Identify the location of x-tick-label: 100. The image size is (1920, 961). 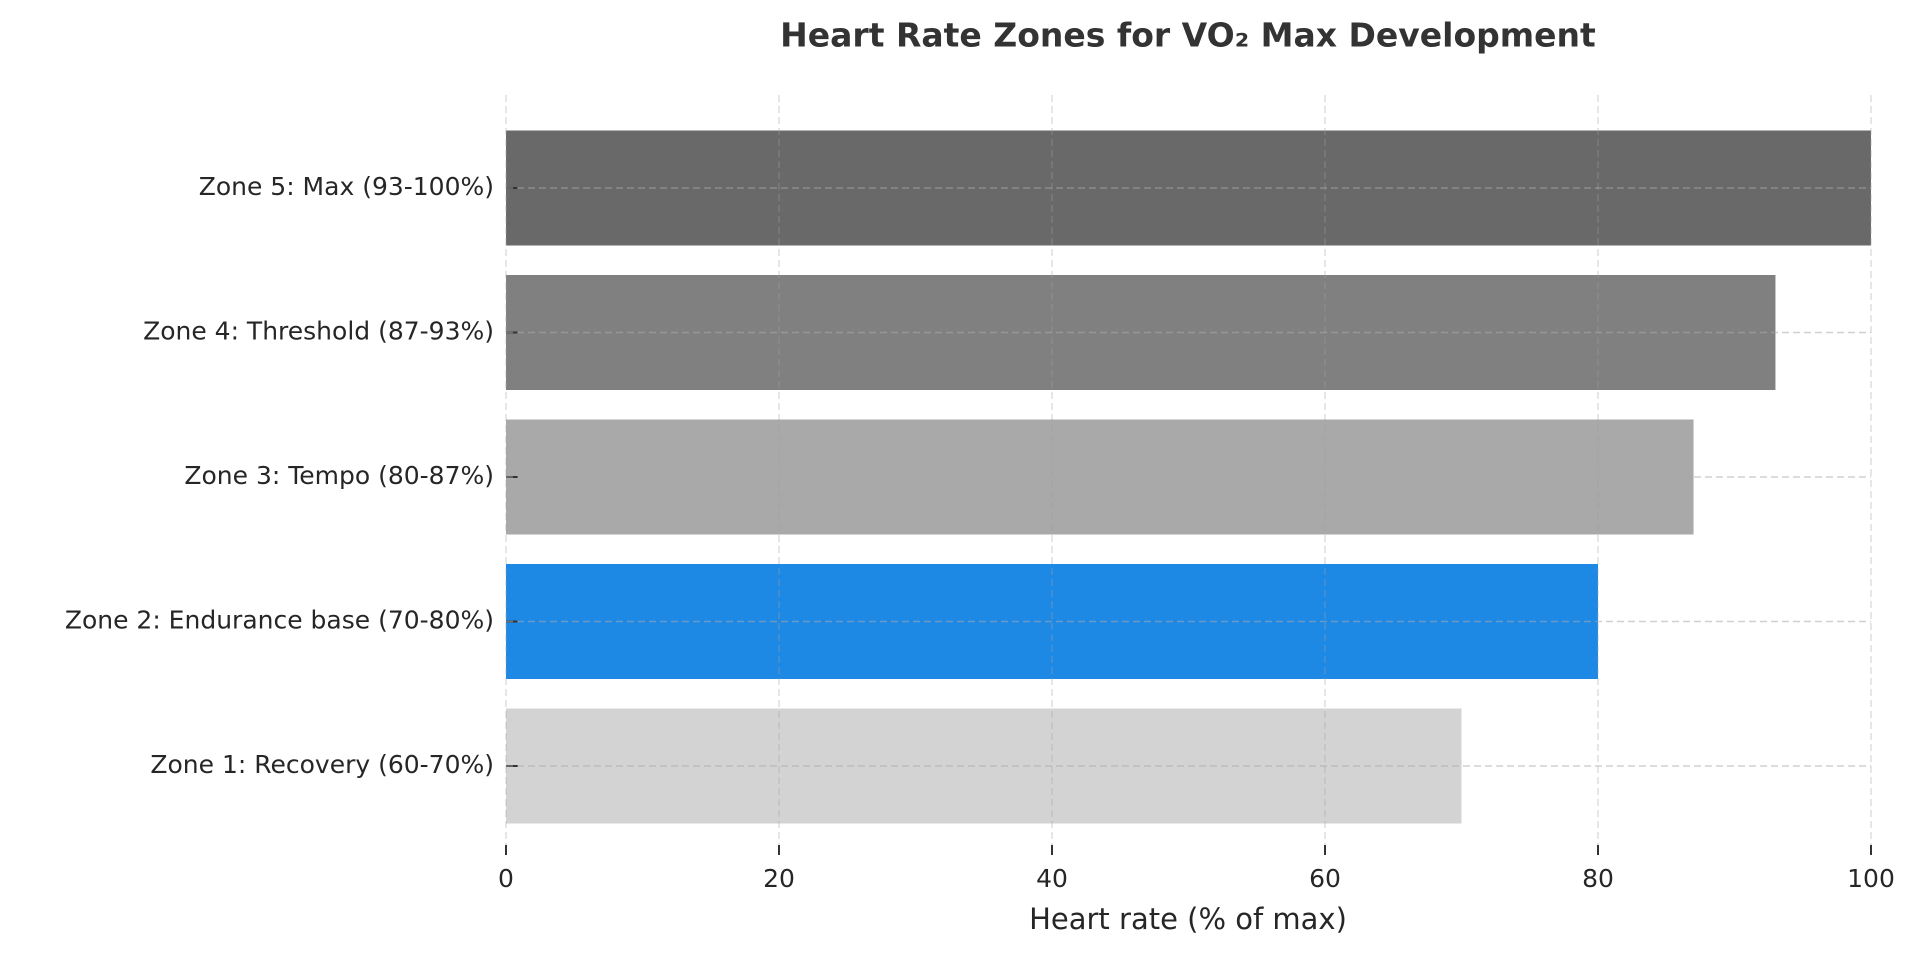
(1871, 878).